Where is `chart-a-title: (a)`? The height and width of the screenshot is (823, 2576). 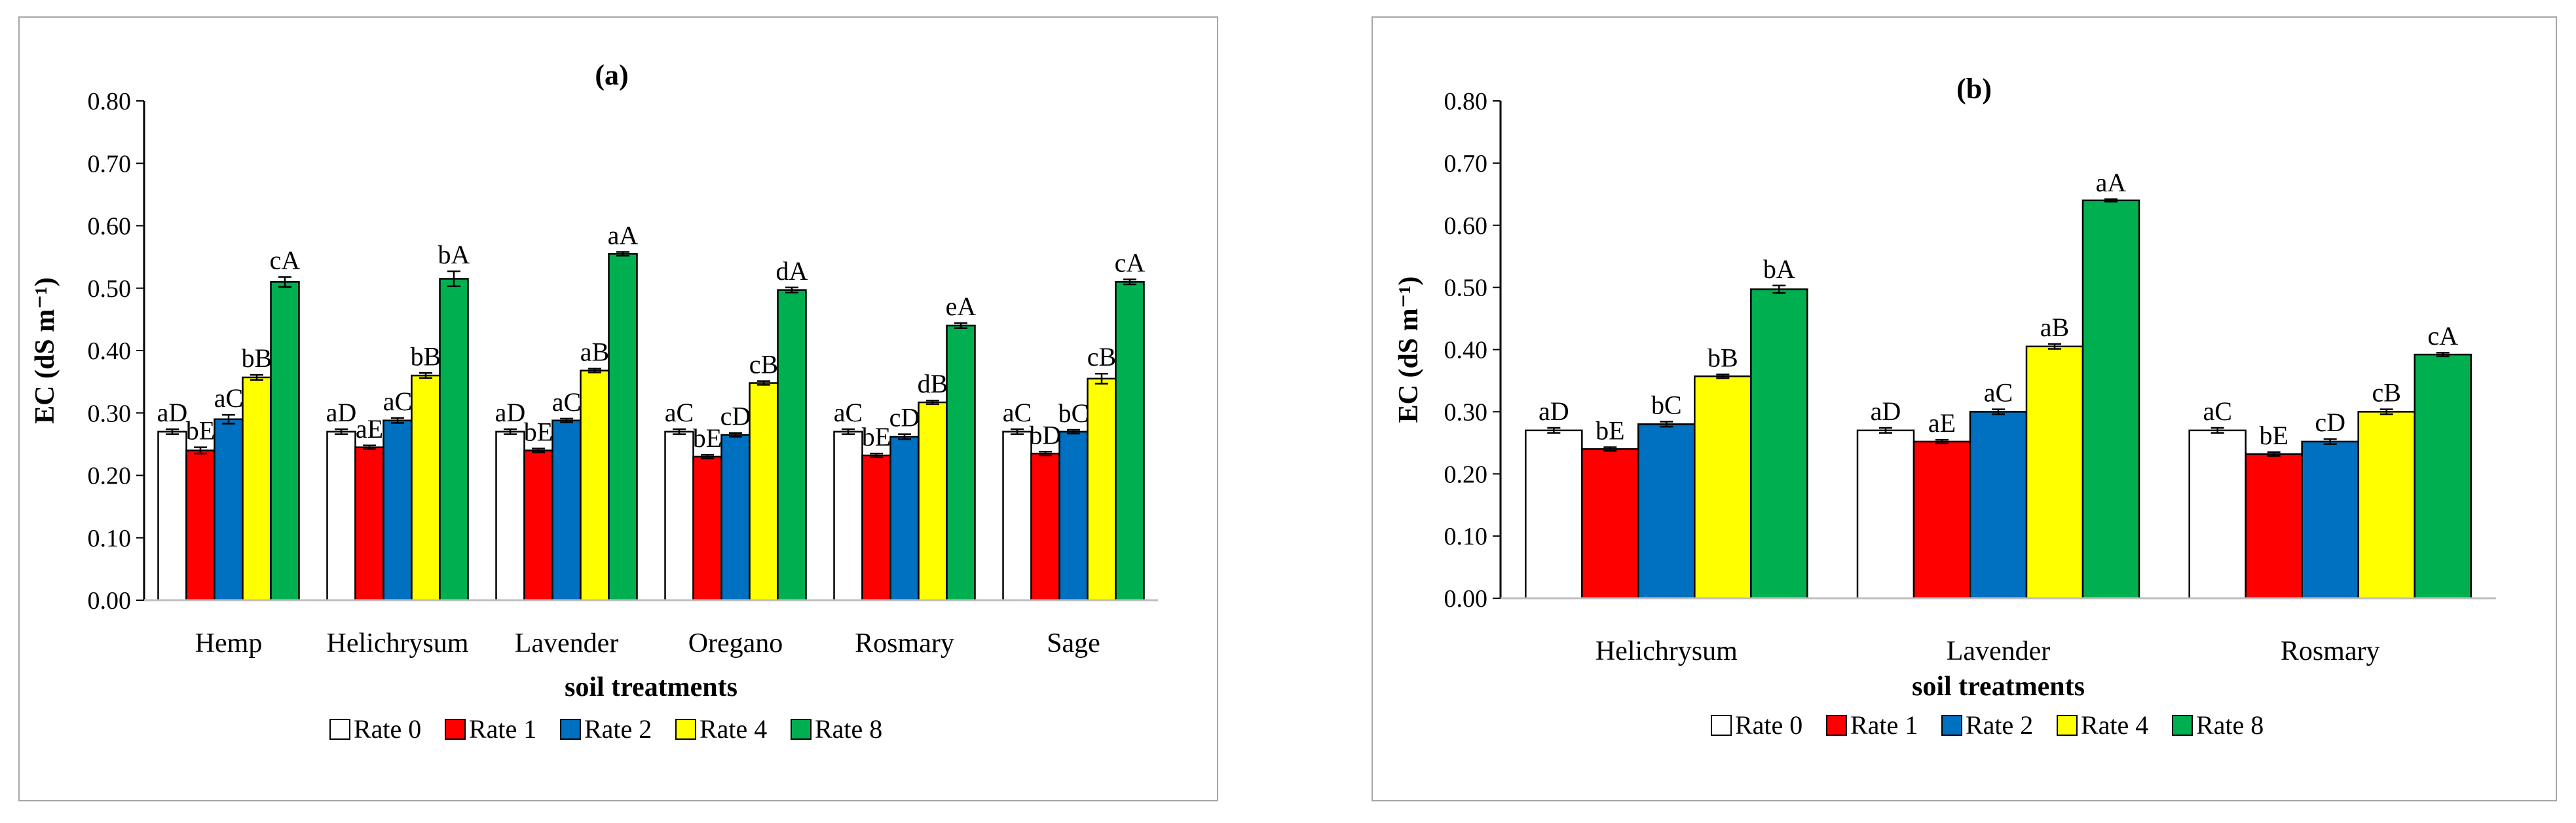 chart-a-title: (a) is located at coordinates (611, 75).